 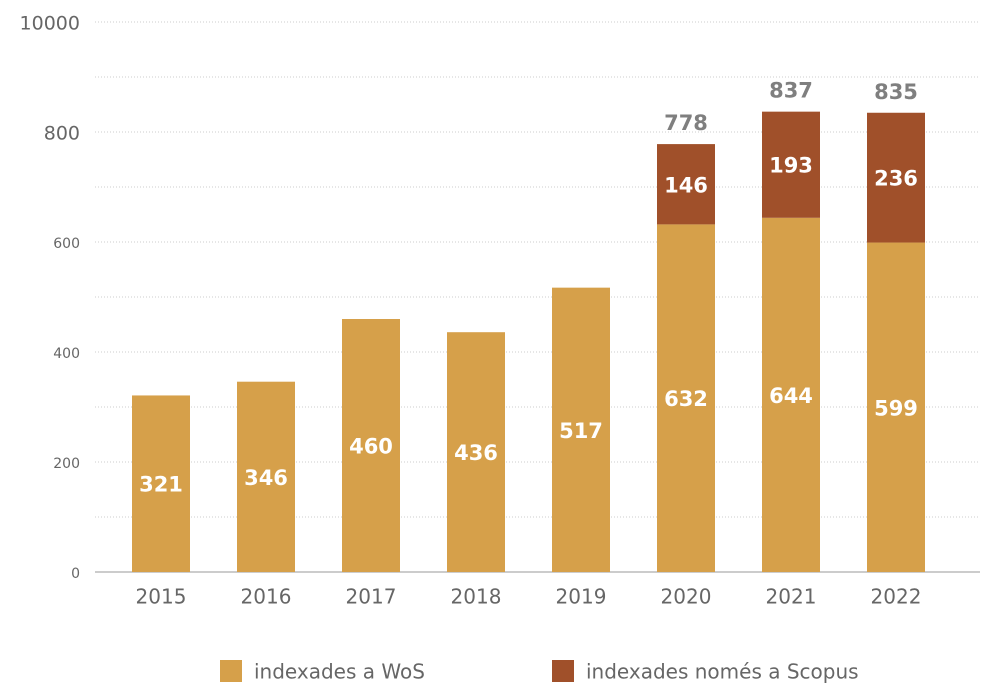 I want to click on data-label: 460, so click(x=371, y=447).